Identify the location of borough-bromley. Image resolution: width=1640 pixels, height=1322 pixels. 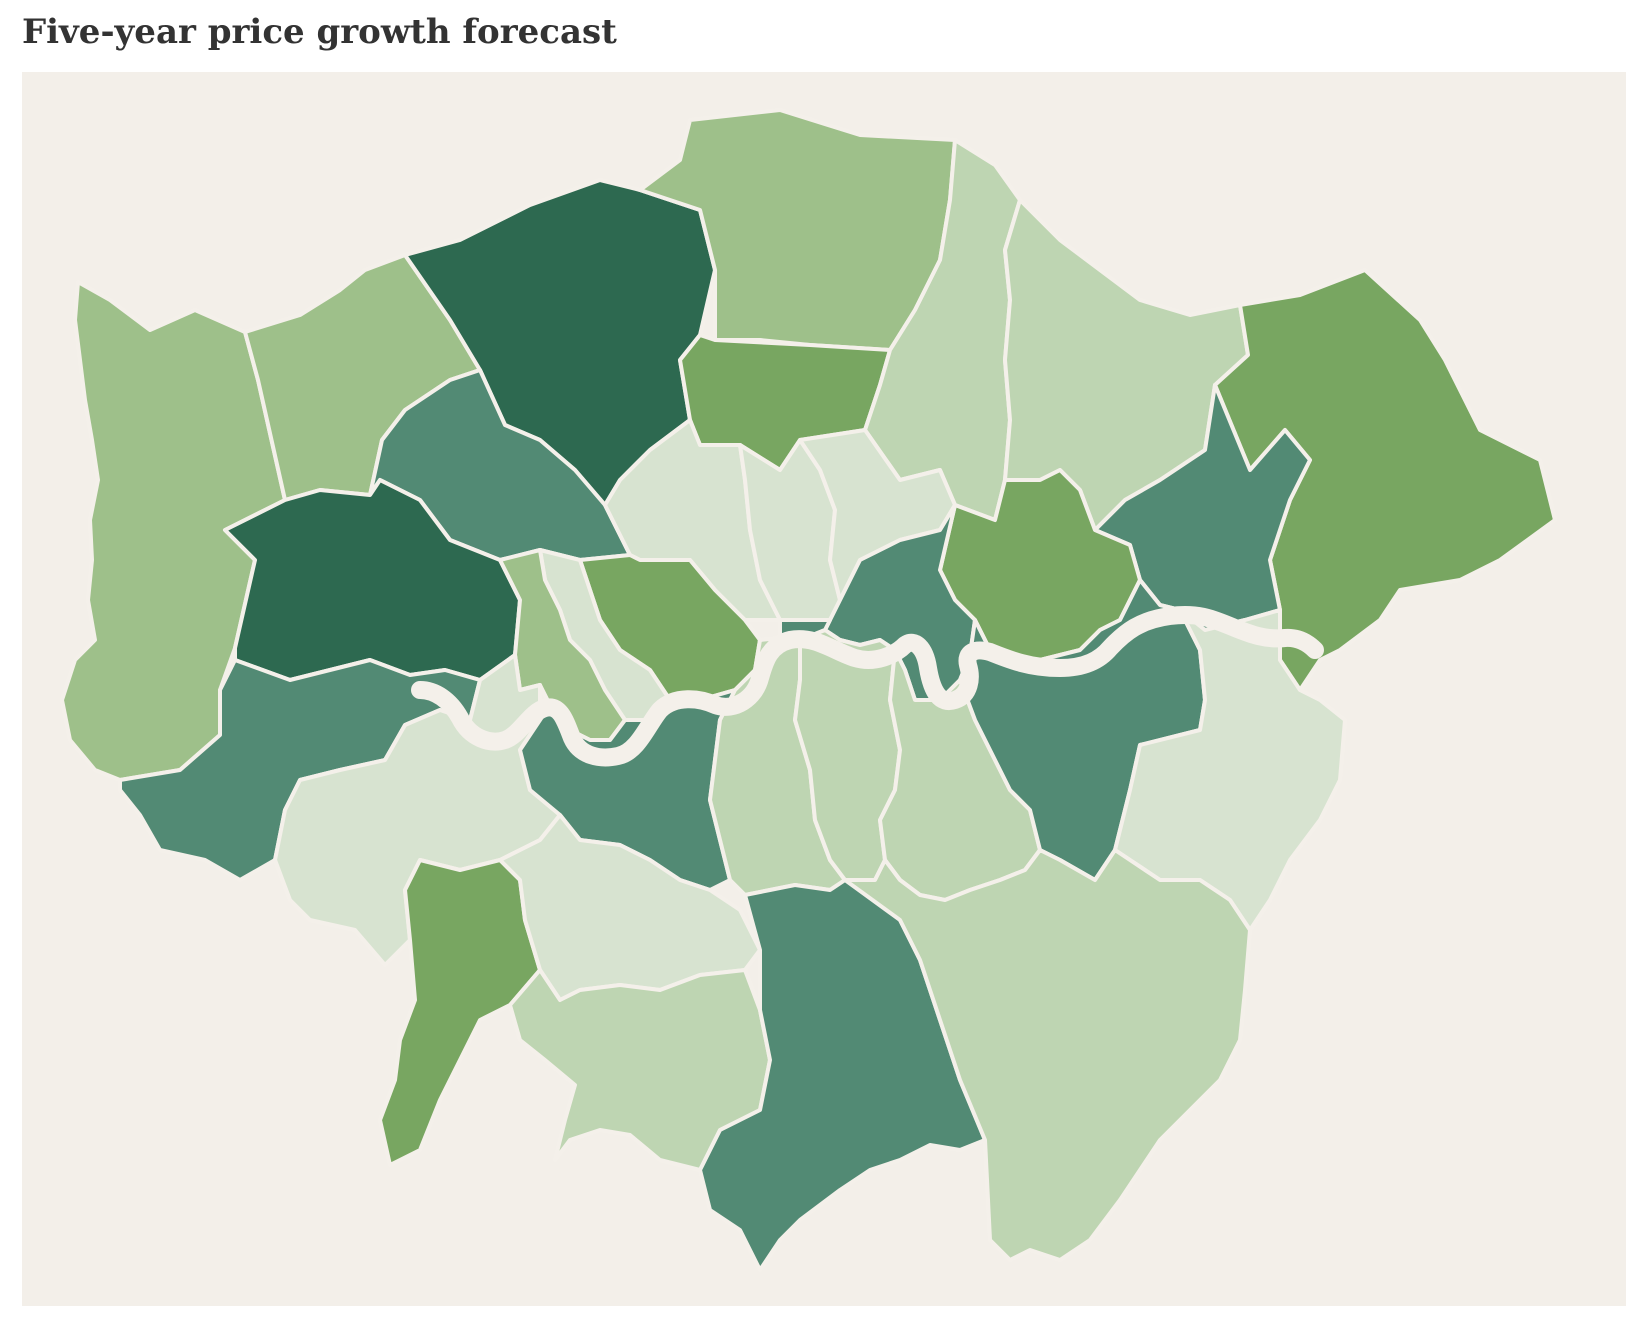
(1047, 1055).